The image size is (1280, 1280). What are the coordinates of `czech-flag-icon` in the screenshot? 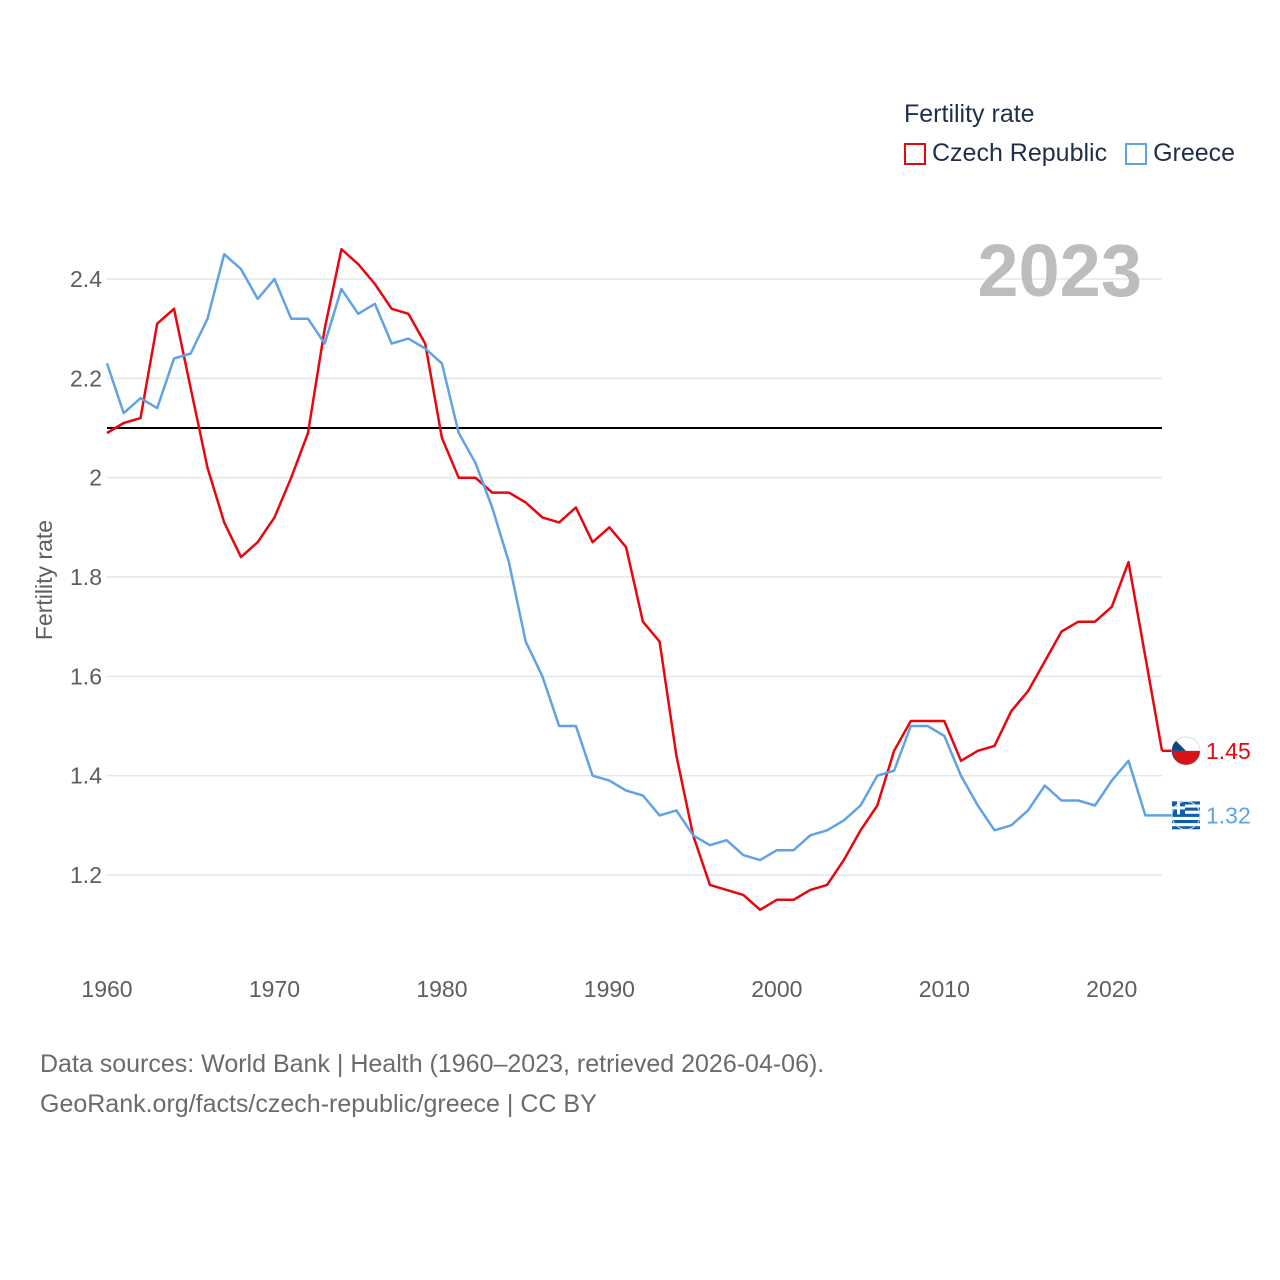 It's located at (1186, 751).